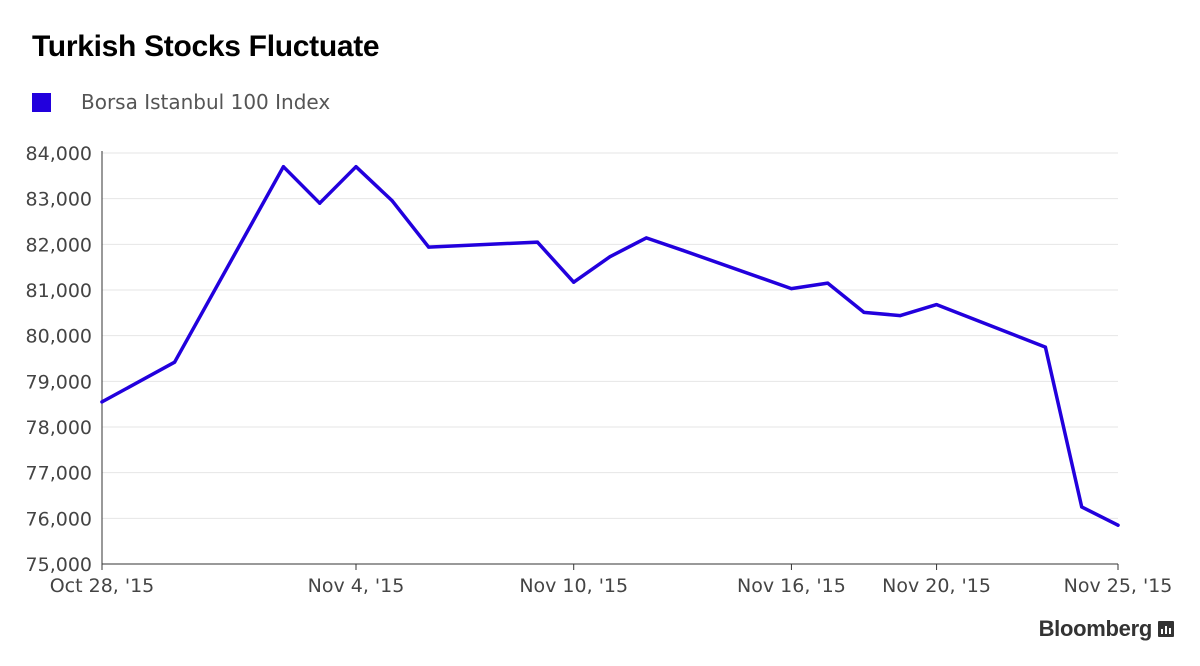 The image size is (1200, 666). Describe the element at coordinates (59, 565) in the screenshot. I see `y-tick-label: 75,000` at that location.